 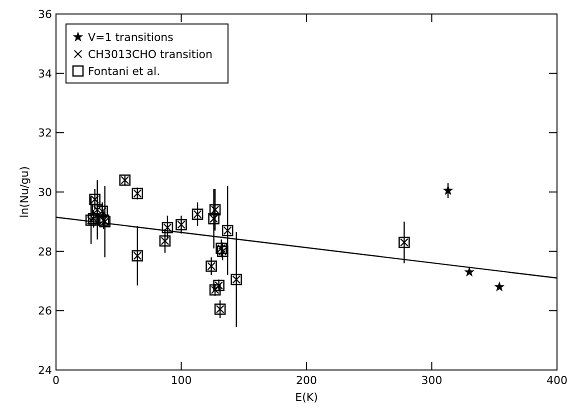 I want to click on y-tick-label: 34, so click(x=45, y=73).